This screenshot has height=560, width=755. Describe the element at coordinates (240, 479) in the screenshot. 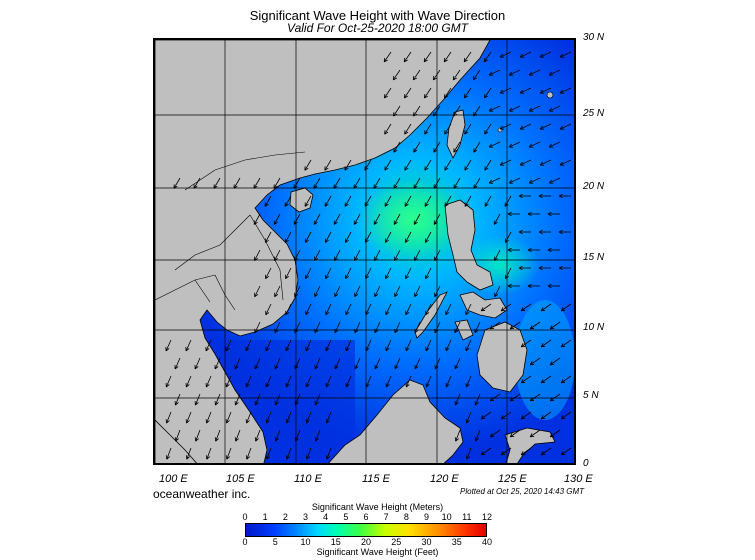

I see `lon-label-105e: 105 E` at that location.